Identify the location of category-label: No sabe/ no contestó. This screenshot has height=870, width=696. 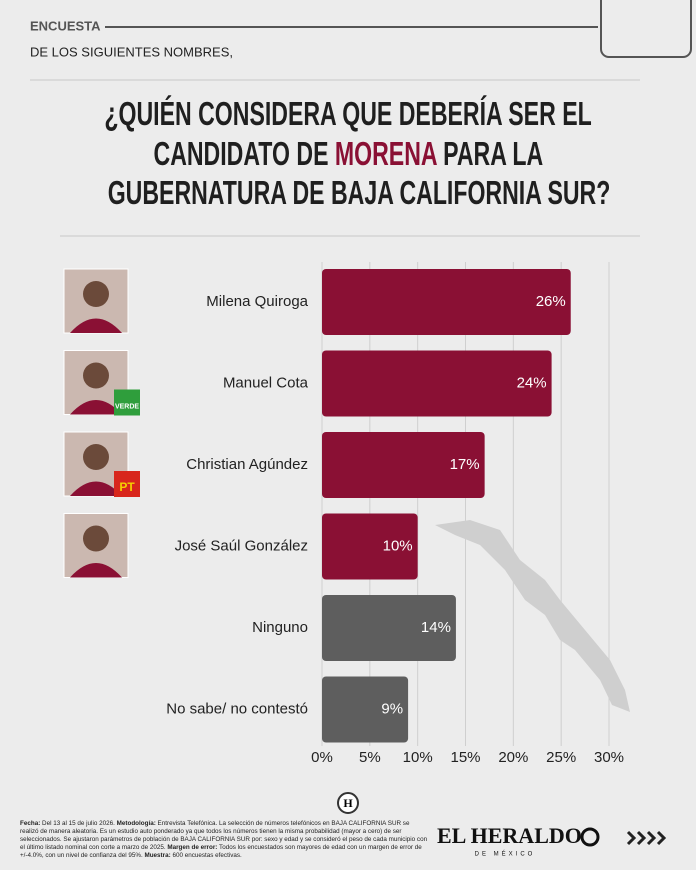
(237, 708).